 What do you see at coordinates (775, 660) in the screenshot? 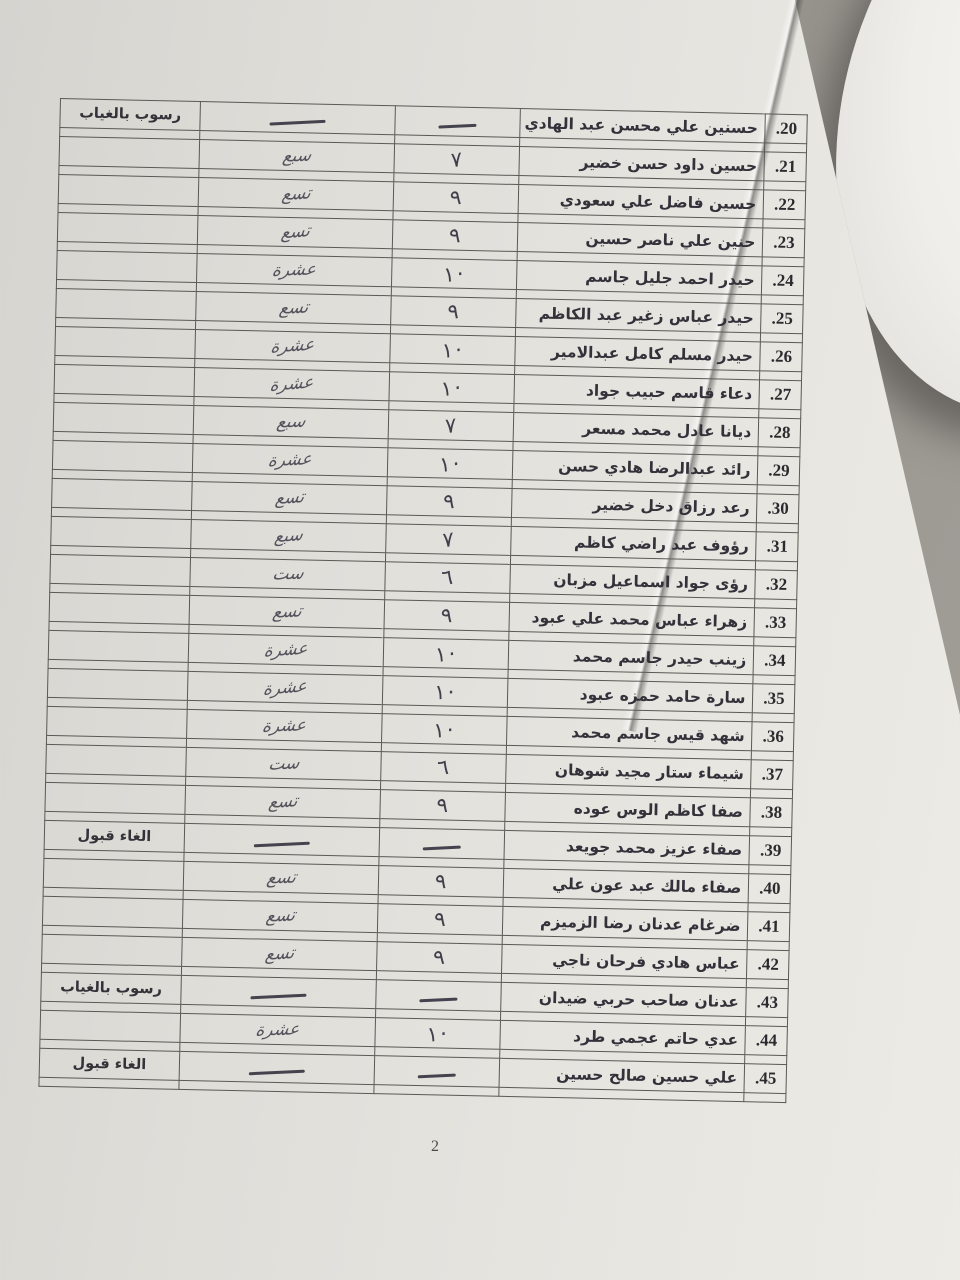
I see `row-number-cell: 34.` at bounding box center [775, 660].